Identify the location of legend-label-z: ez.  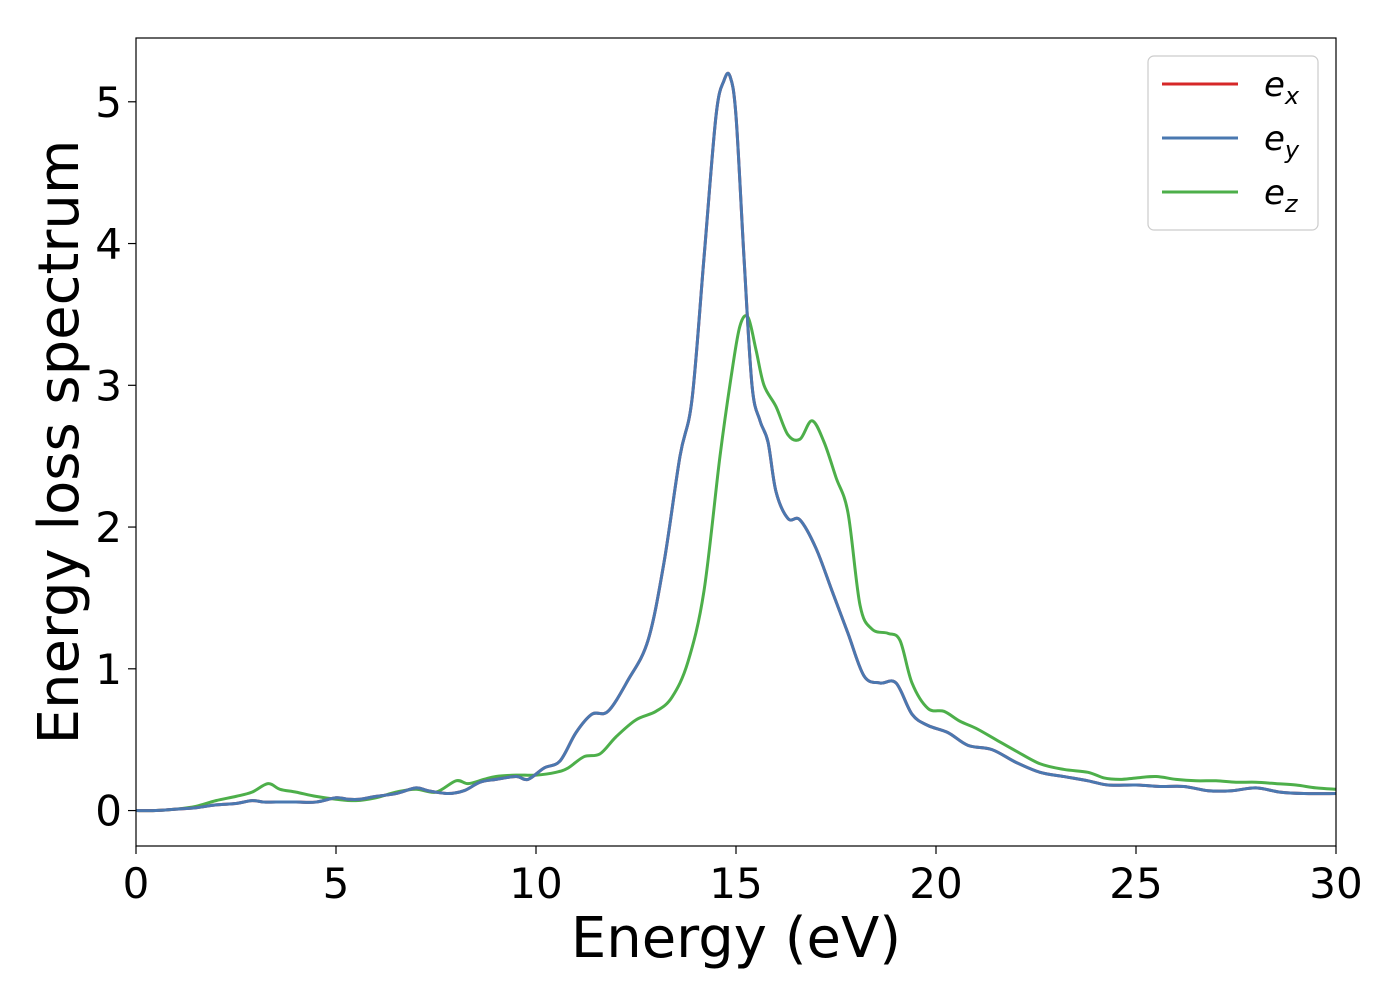
(1281, 195).